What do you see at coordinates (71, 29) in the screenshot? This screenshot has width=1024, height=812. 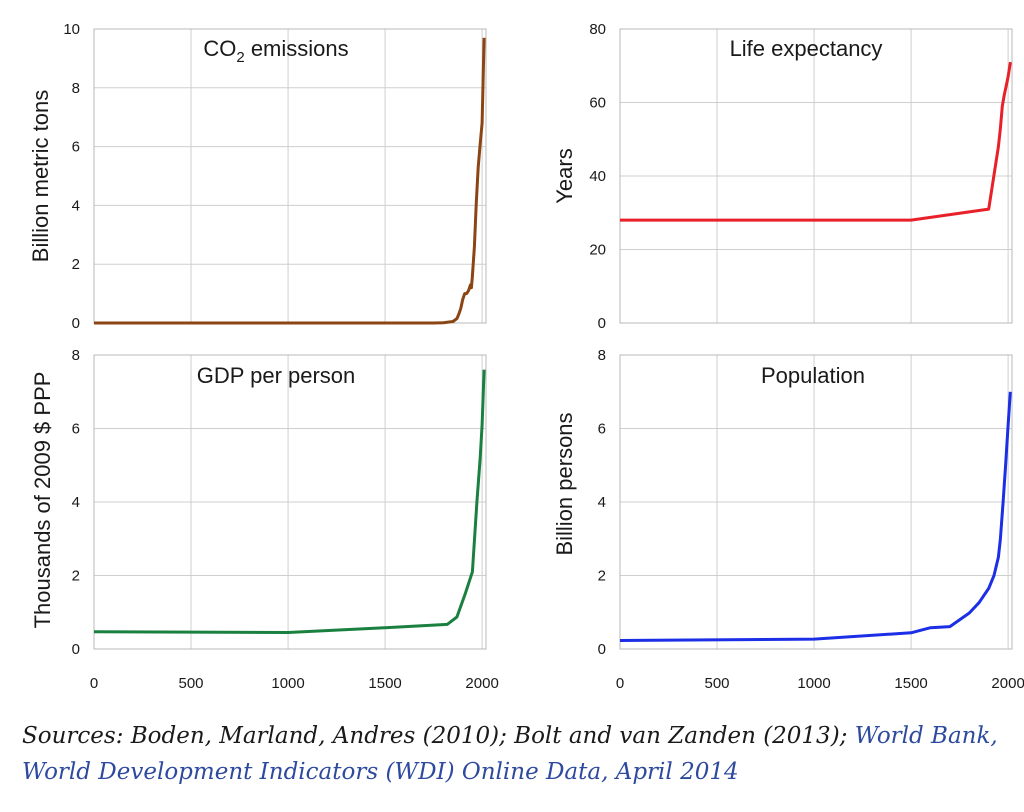 I see `y-tick-label: 10` at bounding box center [71, 29].